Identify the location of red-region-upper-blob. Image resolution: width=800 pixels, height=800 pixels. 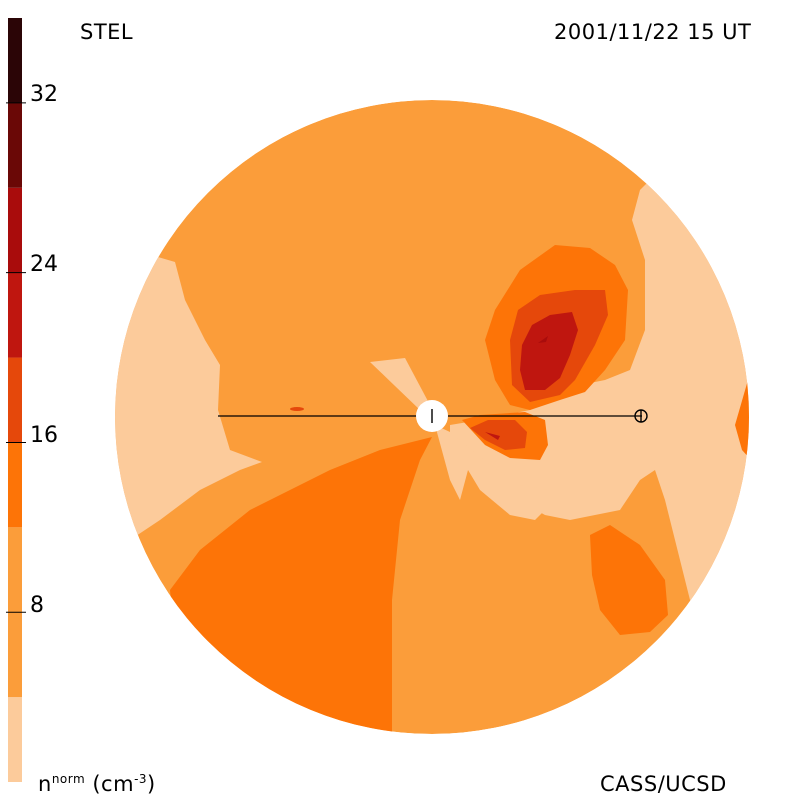
(549, 351).